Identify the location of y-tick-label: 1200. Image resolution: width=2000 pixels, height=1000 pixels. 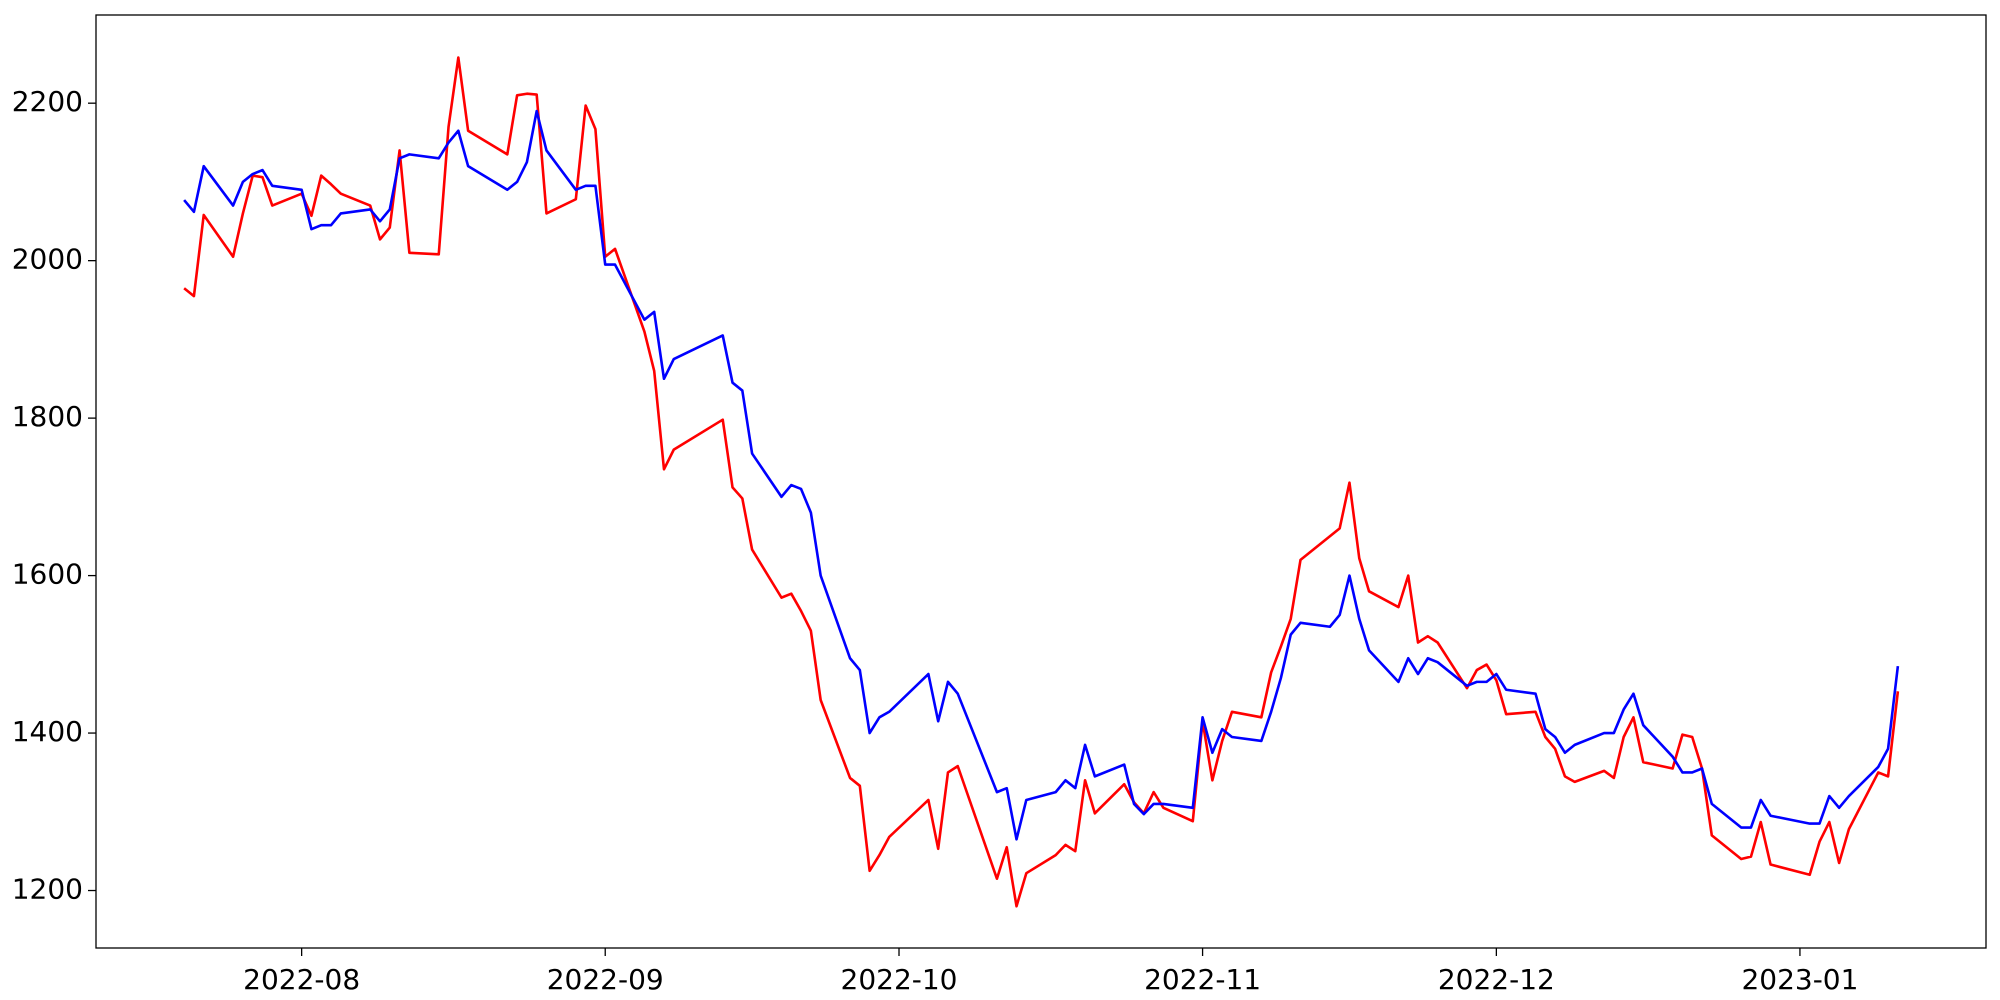
(47, 889).